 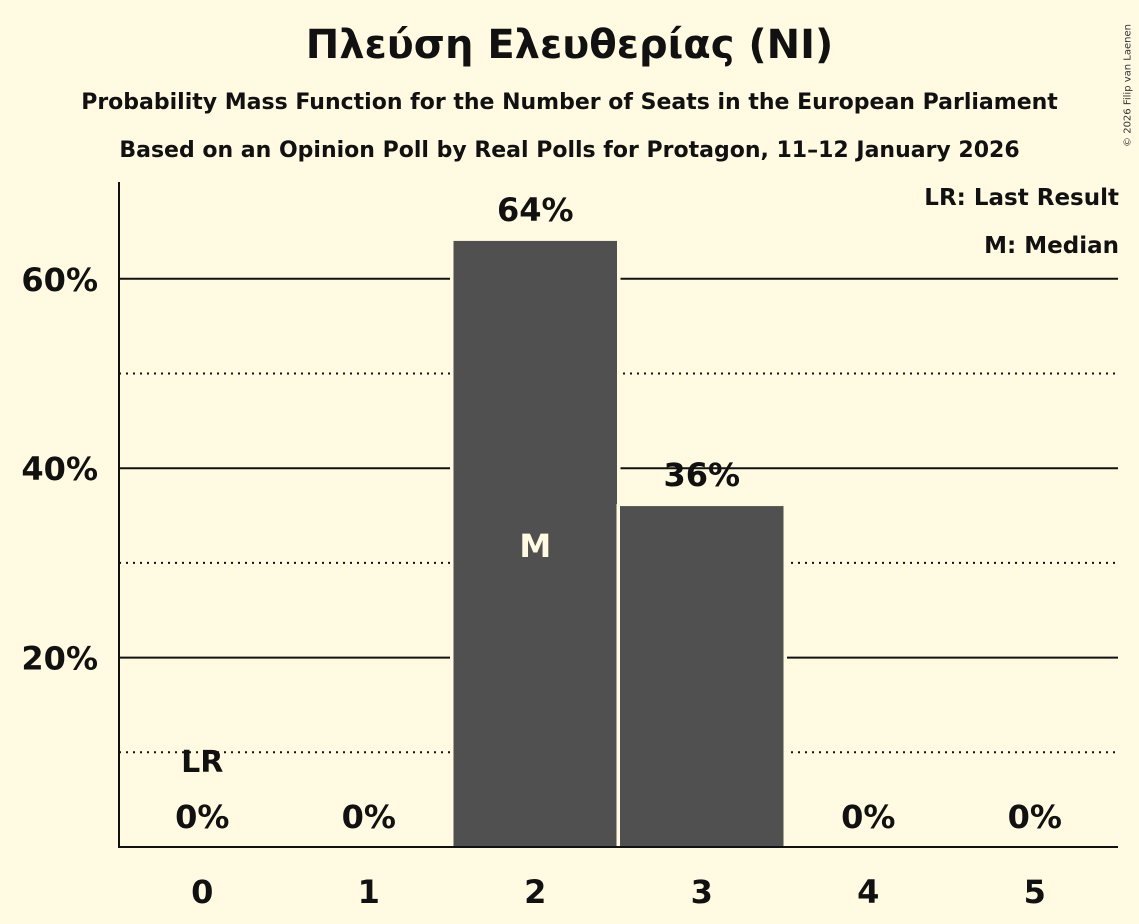 I want to click on bar-value-label: 36%, so click(x=701, y=475).